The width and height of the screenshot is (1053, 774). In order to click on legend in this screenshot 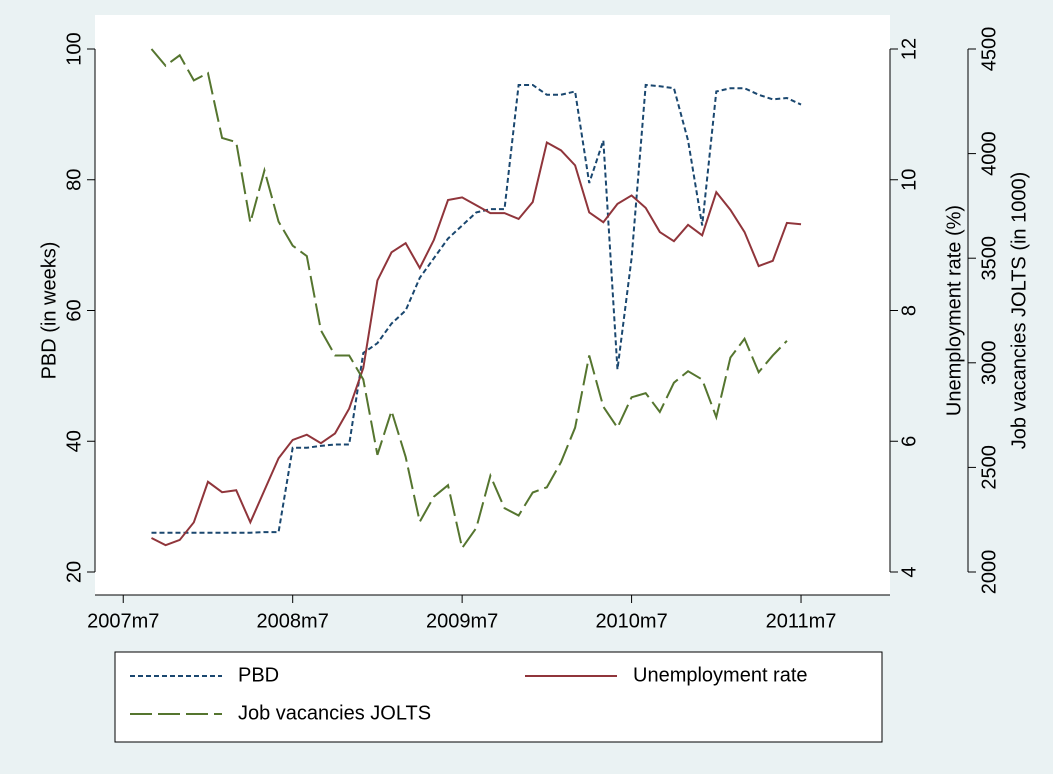, I will do `click(498, 697)`.